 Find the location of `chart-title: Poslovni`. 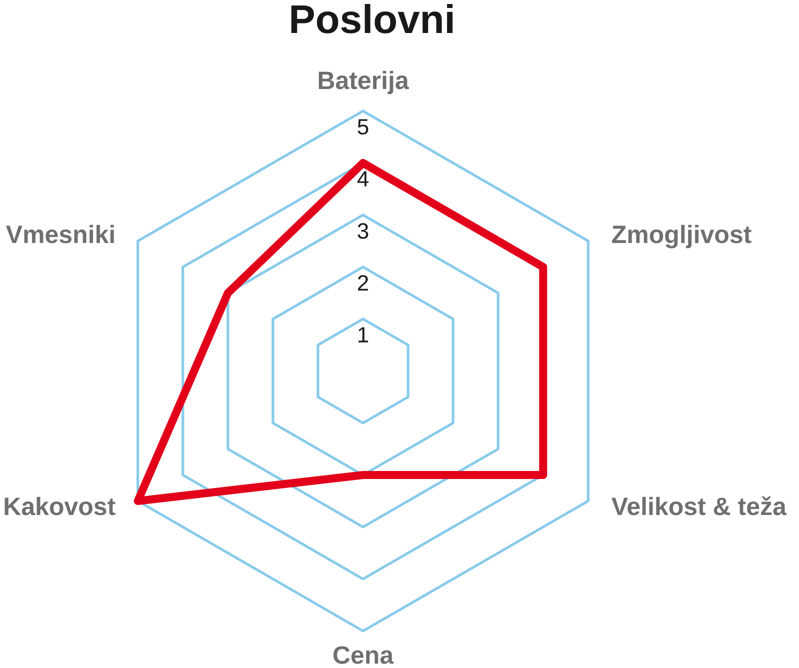

chart-title: Poslovni is located at coordinates (372, 19).